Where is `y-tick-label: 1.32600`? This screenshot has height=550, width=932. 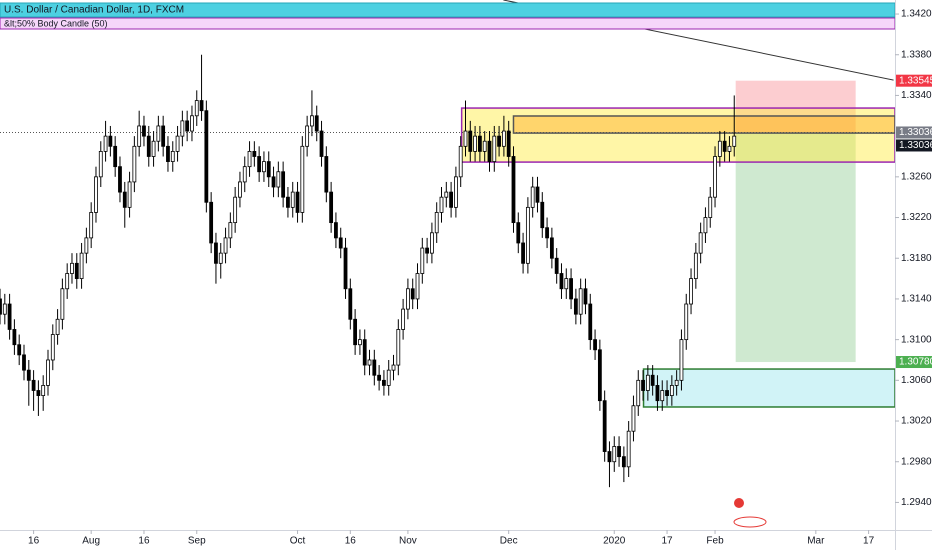 y-tick-label: 1.32600 is located at coordinates (916, 176).